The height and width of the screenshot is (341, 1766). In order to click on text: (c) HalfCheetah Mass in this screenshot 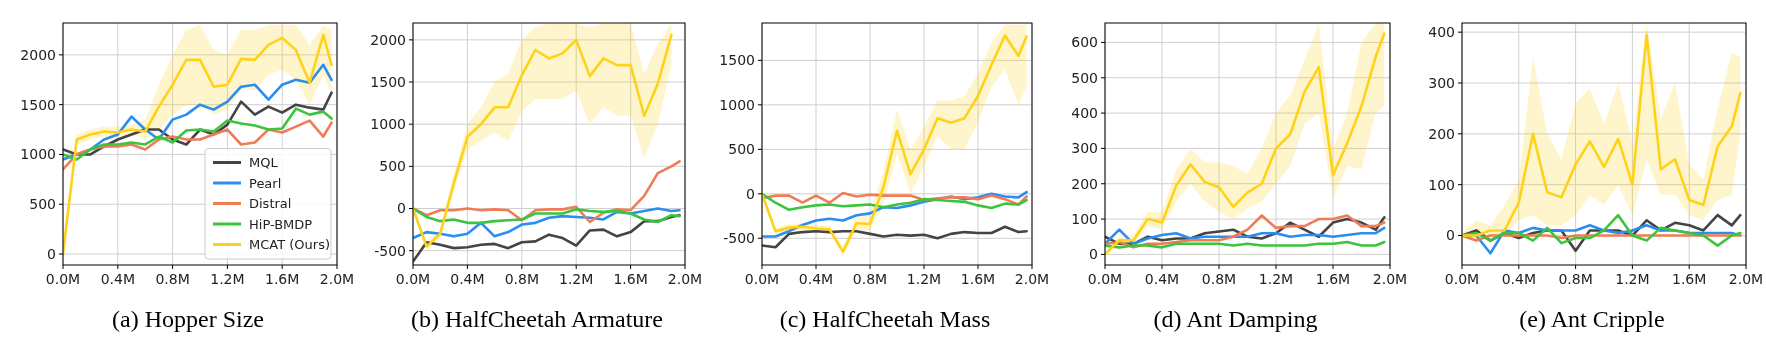, I will do `click(885, 319)`.